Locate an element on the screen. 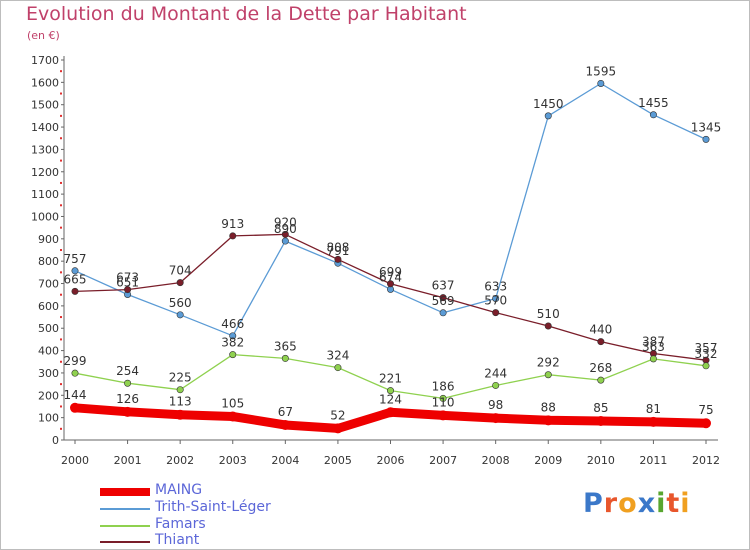 This screenshot has width=750, height=550. y-tick-label: 1200 is located at coordinates (45, 172).